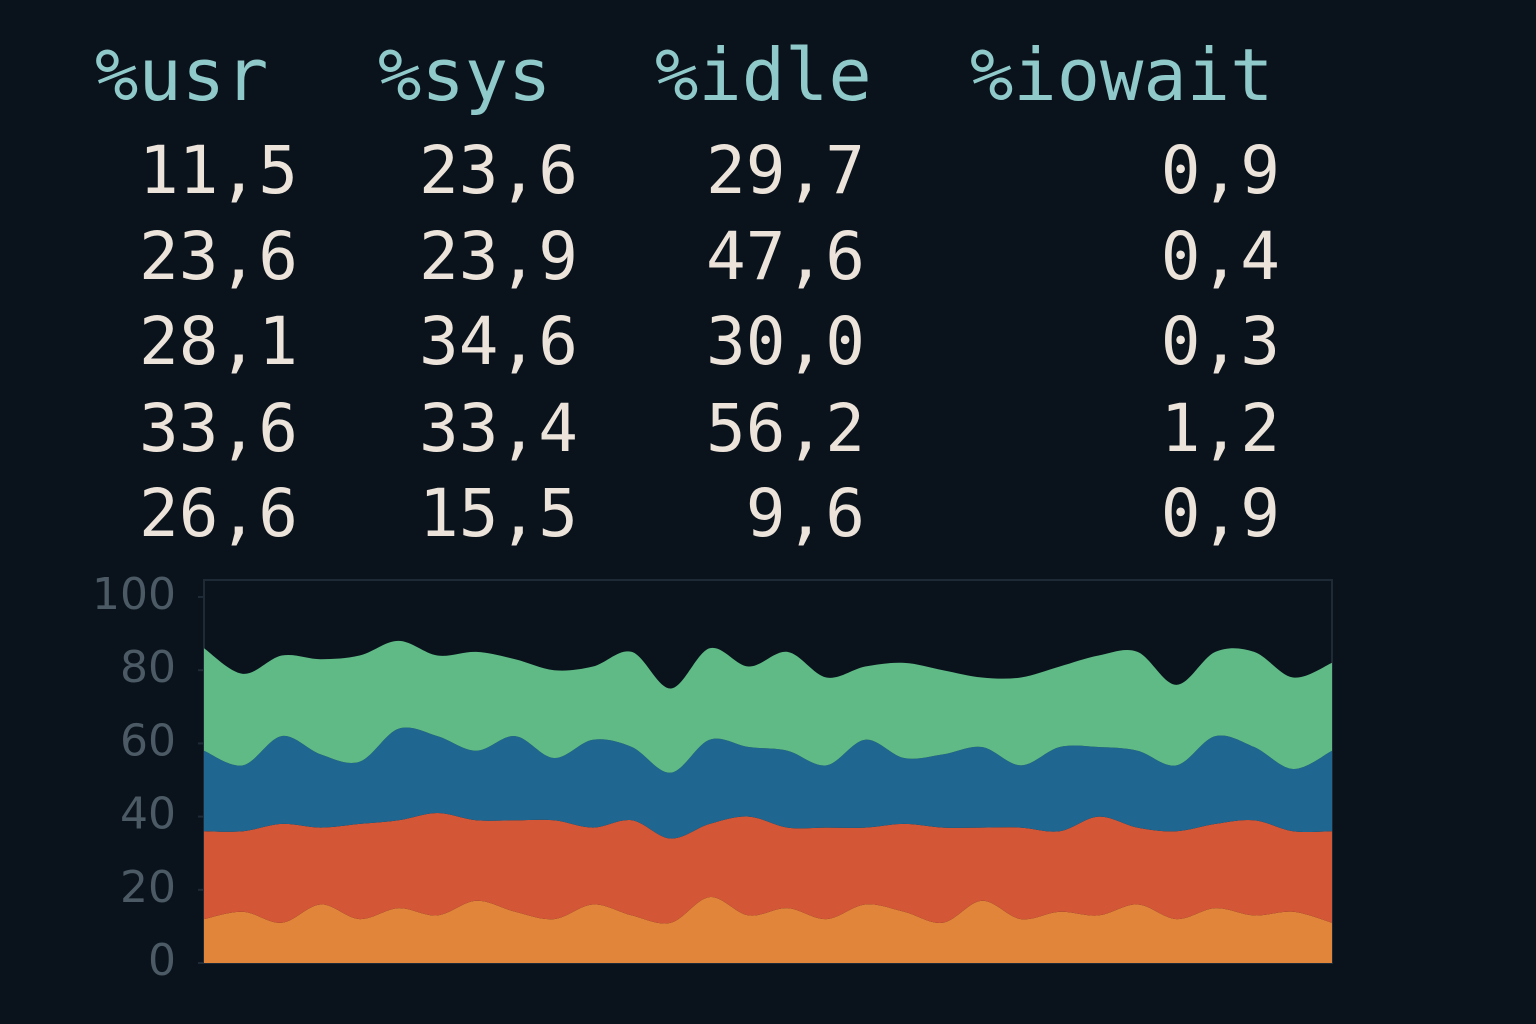  I want to click on y-tick-label: 0, so click(162, 960).